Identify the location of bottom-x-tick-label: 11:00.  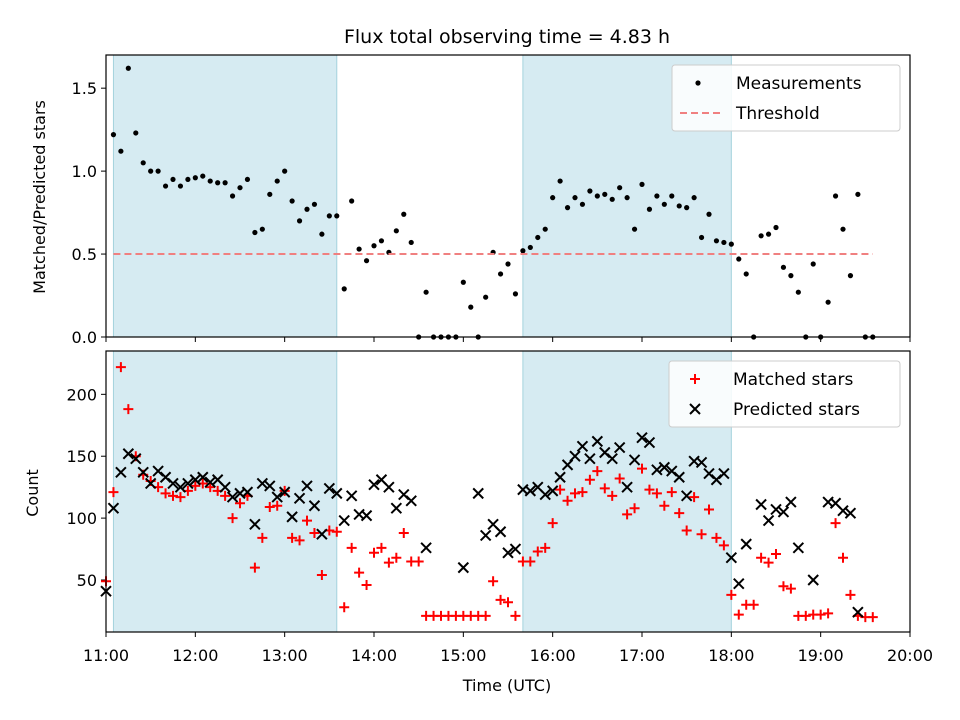
(106, 655).